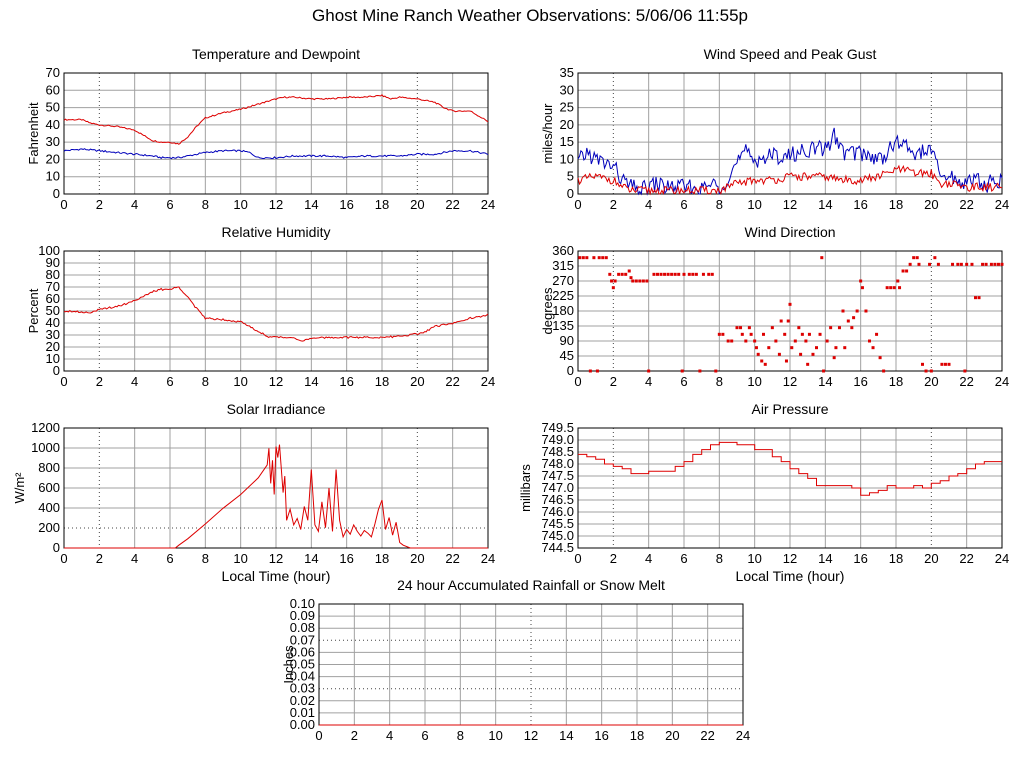 This screenshot has width=1024, height=768. What do you see at coordinates (205, 204) in the screenshot?
I see `temperature-xtick: 8` at bounding box center [205, 204].